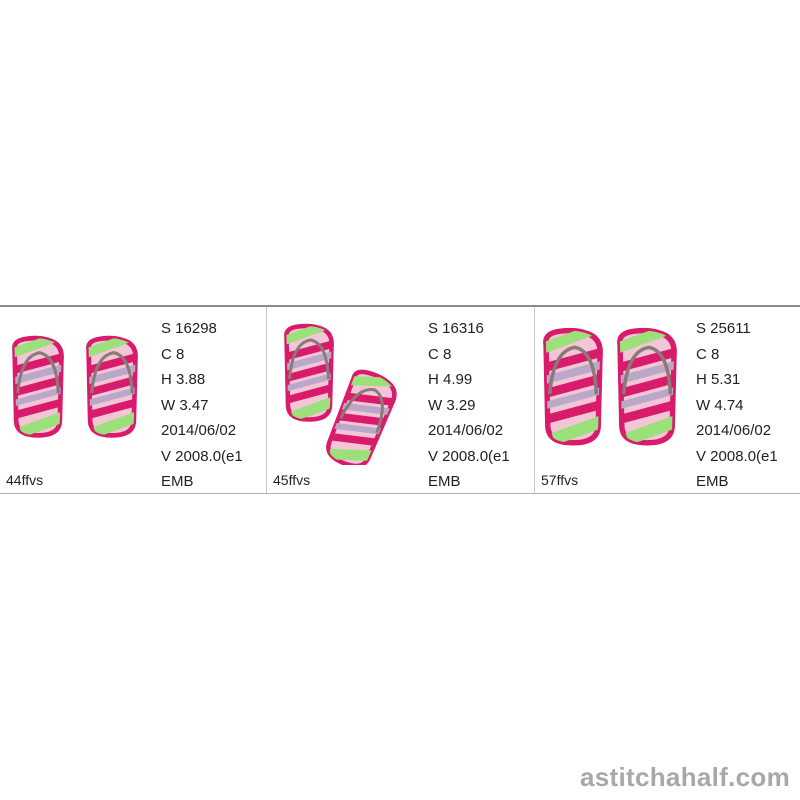 The height and width of the screenshot is (800, 800). Describe the element at coordinates (685, 777) in the screenshot. I see `watermark-logo: astitchahalf.com` at that location.